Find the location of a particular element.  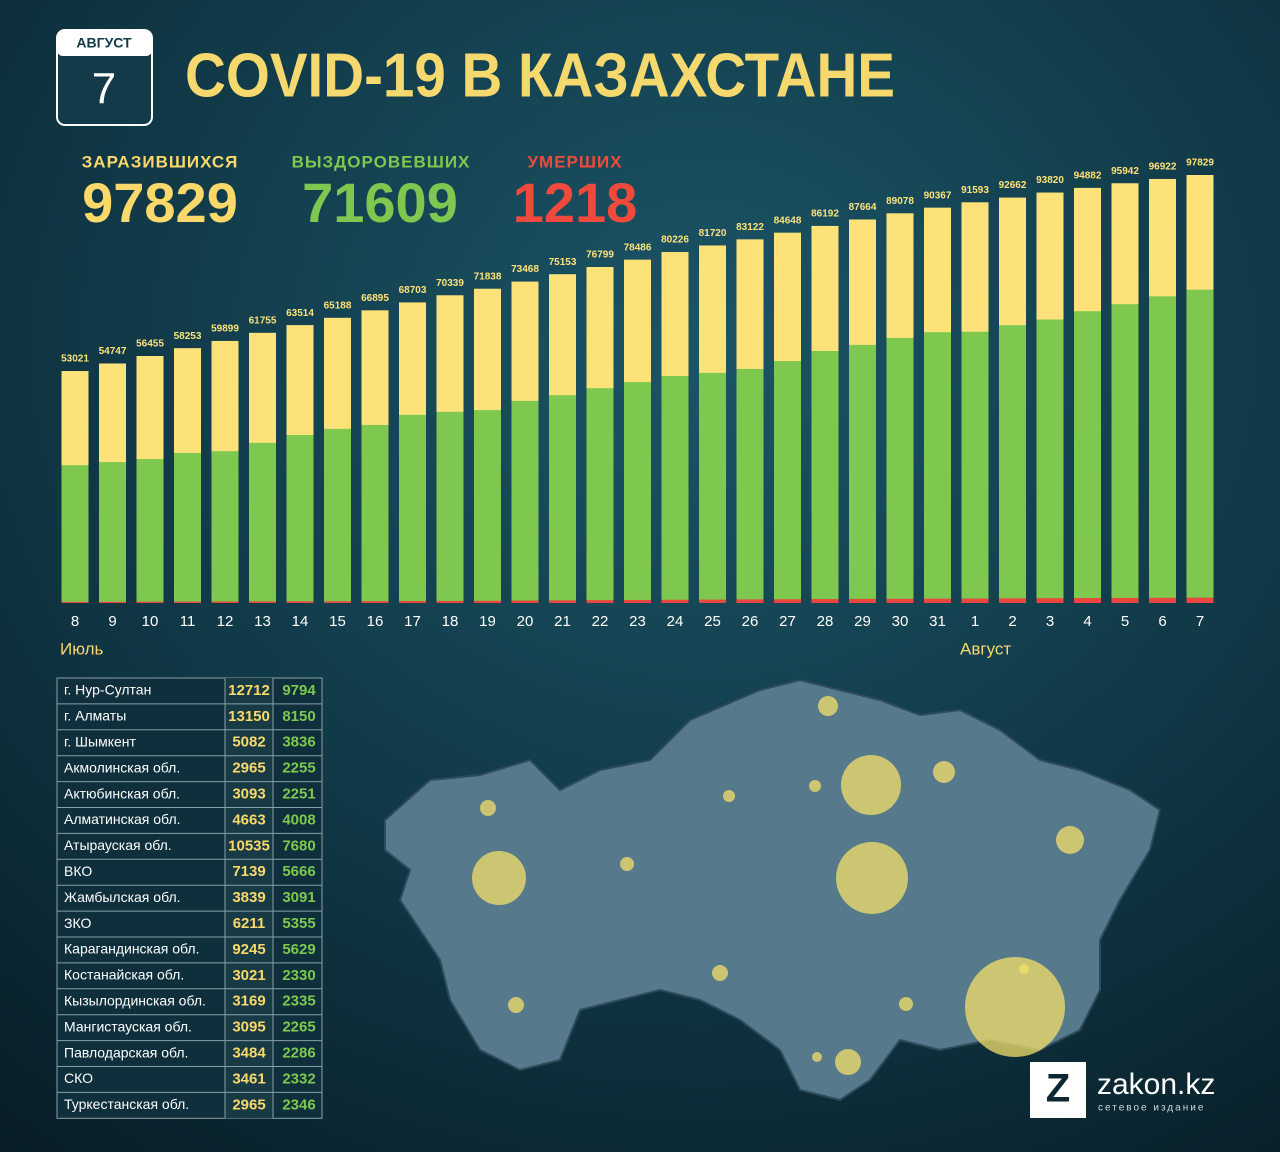

value-label: 54747 is located at coordinates (113, 351).